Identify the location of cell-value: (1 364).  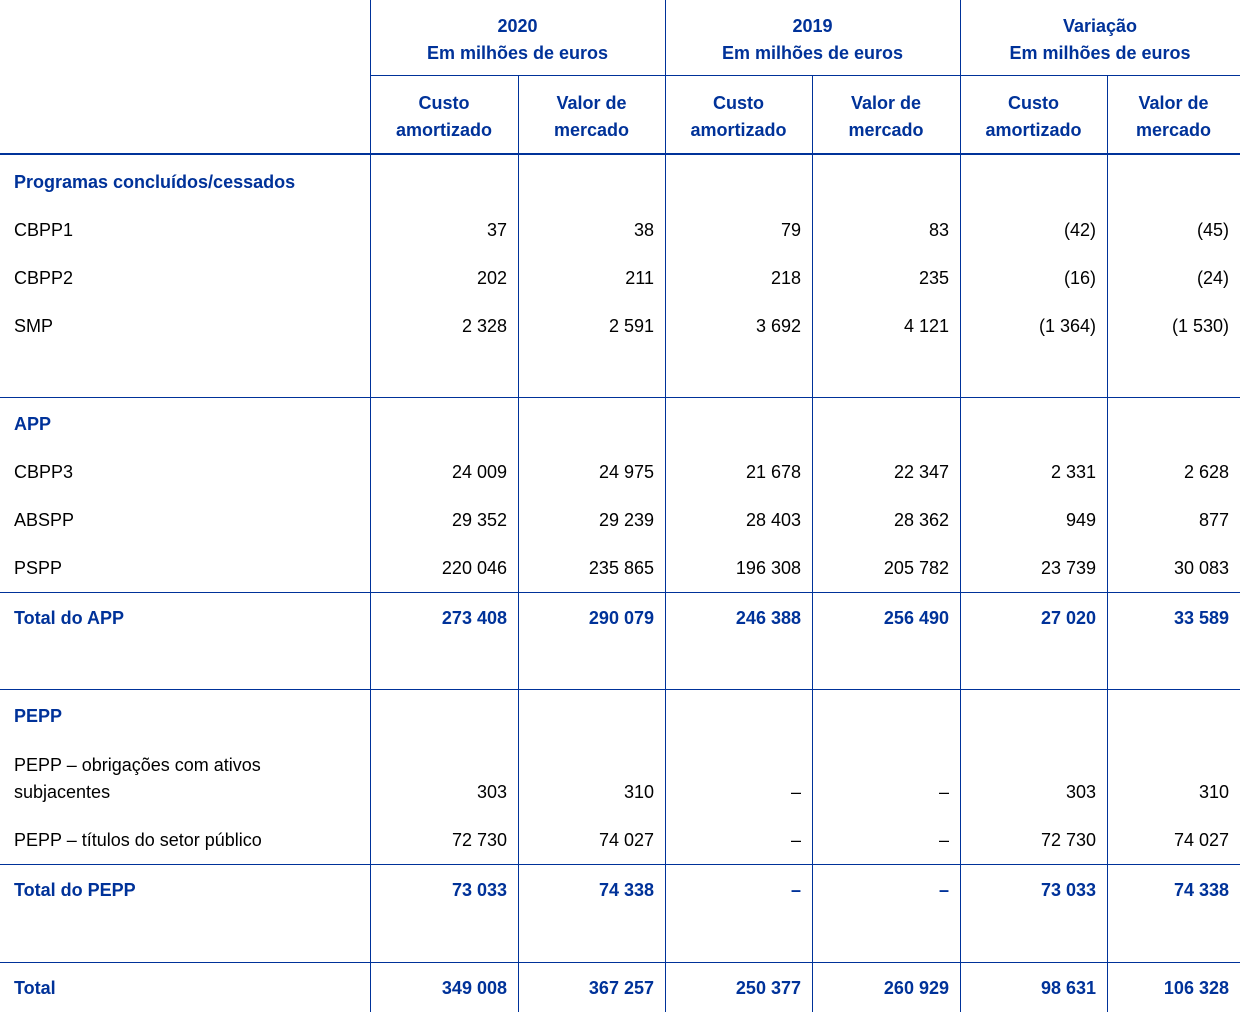
(1067, 326).